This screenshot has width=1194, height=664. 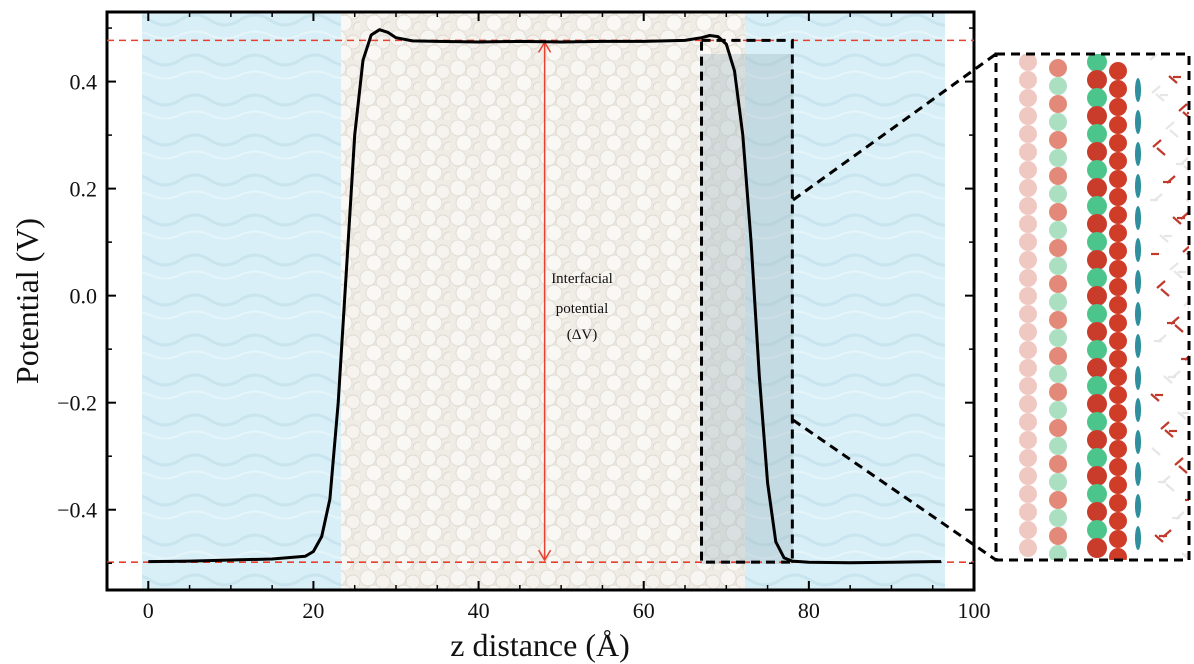 What do you see at coordinates (894, 490) in the screenshot?
I see `zoom-connector-bottom` at bounding box center [894, 490].